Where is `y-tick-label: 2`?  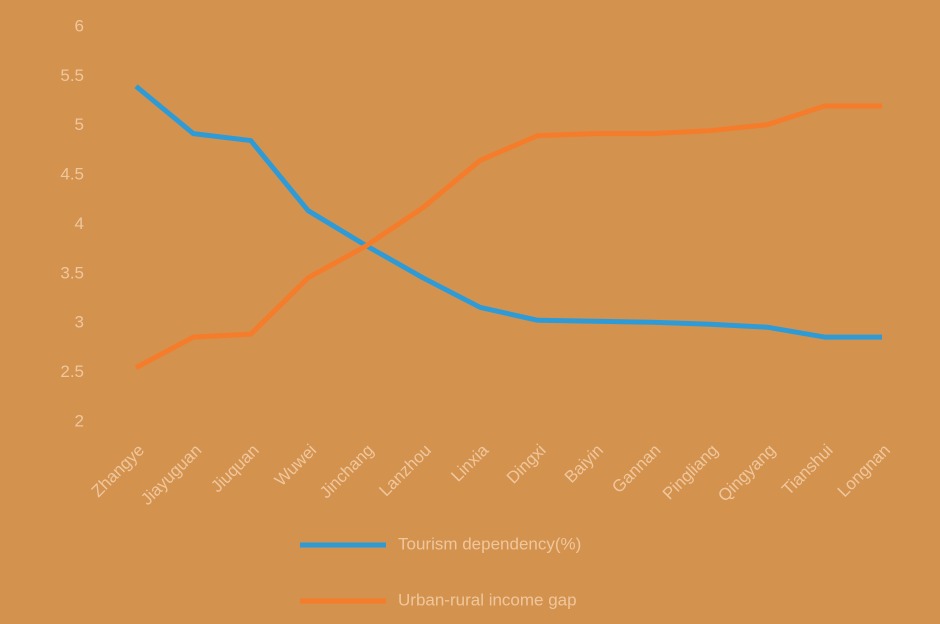
y-tick-label: 2 is located at coordinates (79, 420).